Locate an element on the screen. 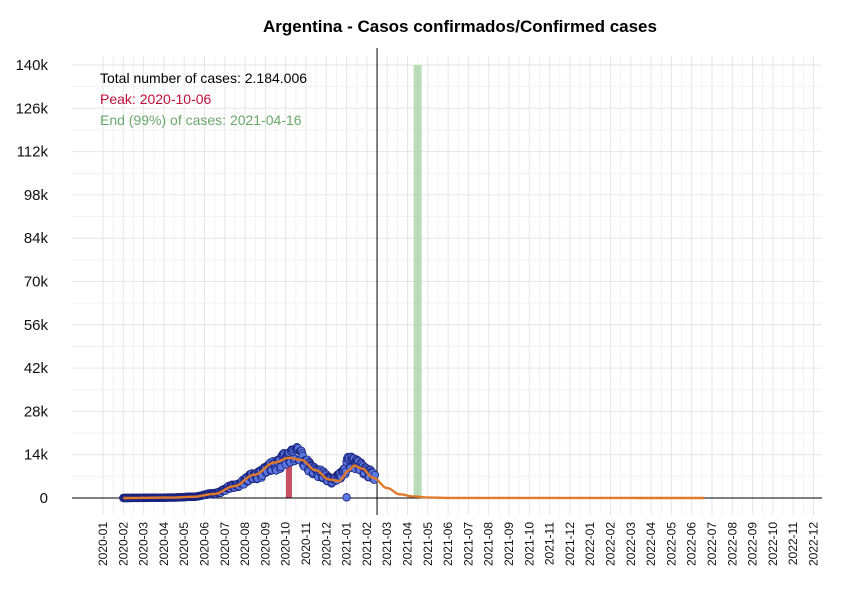 This screenshot has height=600, width=850. x-tick-label: 2022-03 is located at coordinates (631, 544).